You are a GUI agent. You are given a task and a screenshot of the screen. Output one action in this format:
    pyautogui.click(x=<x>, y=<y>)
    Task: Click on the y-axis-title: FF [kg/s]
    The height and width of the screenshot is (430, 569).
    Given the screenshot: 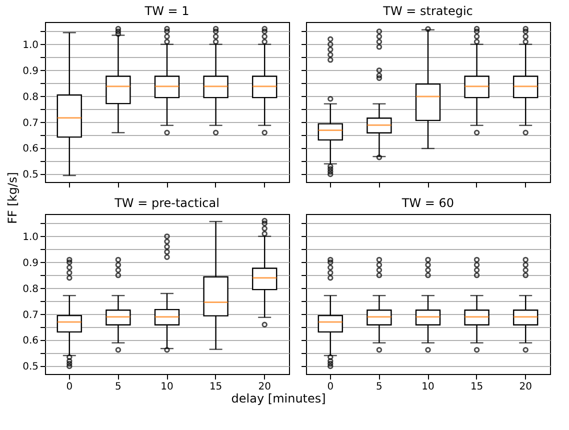 What is the action you would take?
    pyautogui.click(x=13, y=198)
    